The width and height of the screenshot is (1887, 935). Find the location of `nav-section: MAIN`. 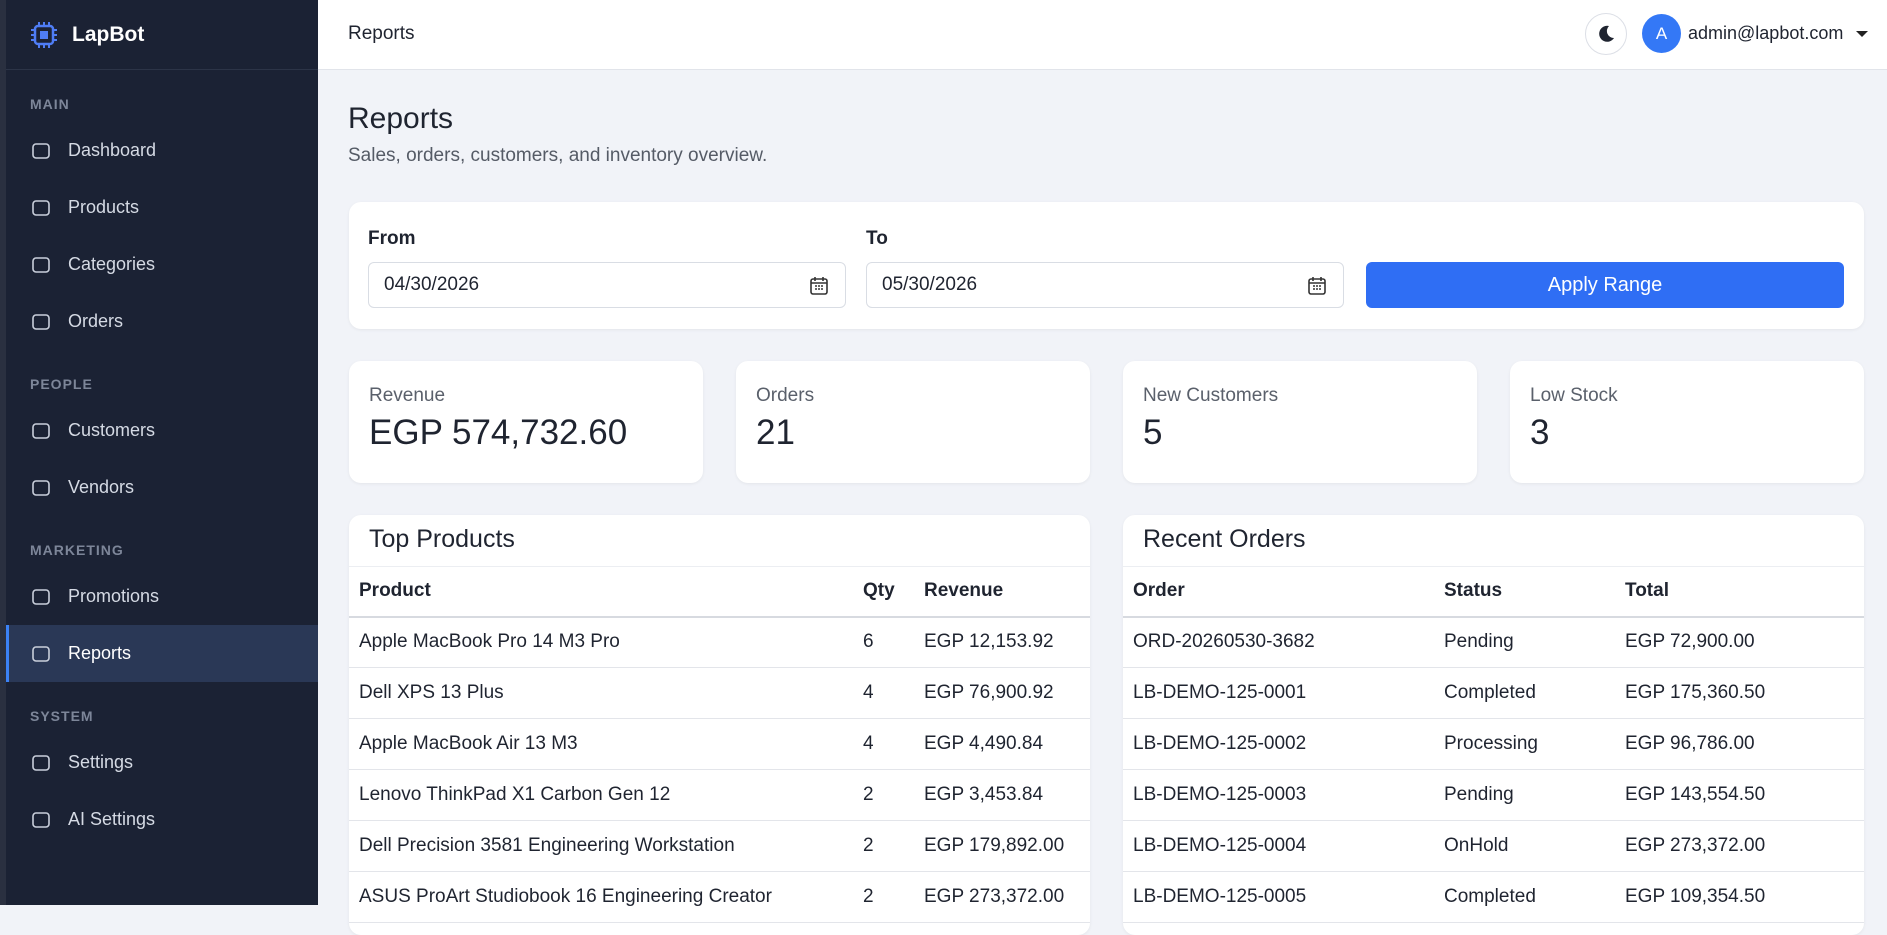

nav-section: MAIN is located at coordinates (50, 104).